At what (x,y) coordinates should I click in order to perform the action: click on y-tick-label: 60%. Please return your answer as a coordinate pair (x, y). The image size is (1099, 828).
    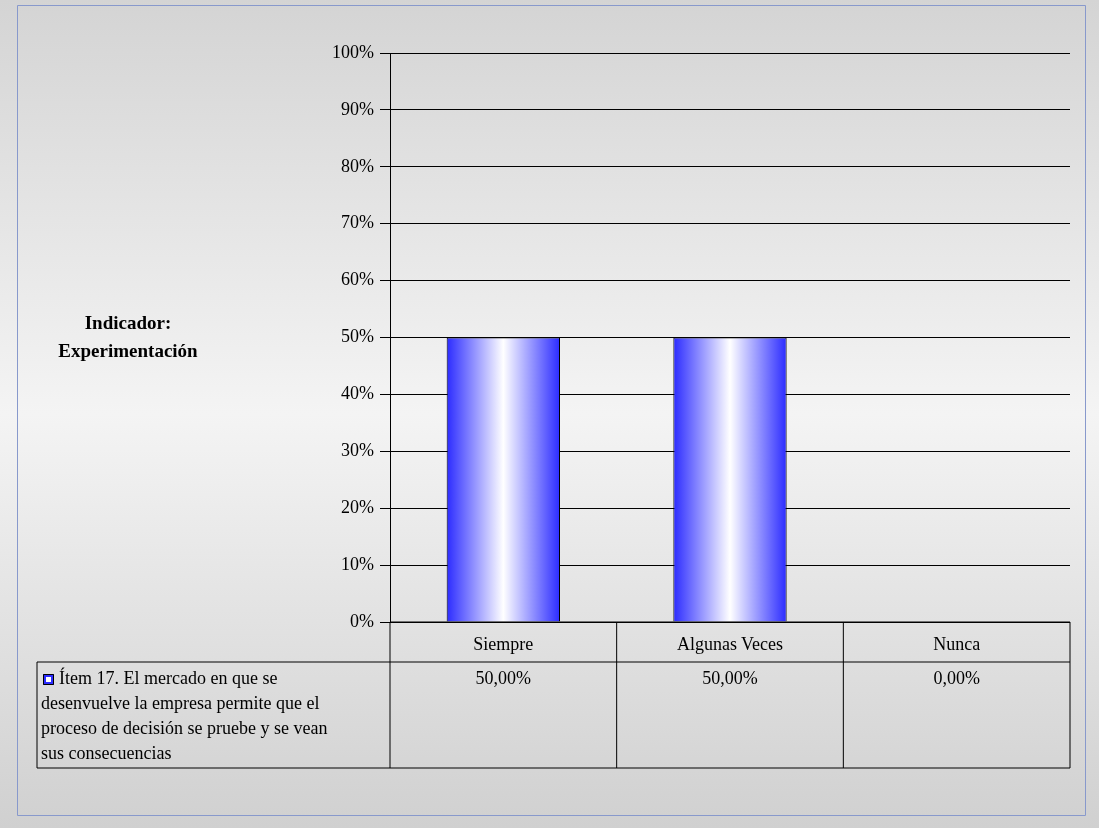
    Looking at the image, I should click on (357, 279).